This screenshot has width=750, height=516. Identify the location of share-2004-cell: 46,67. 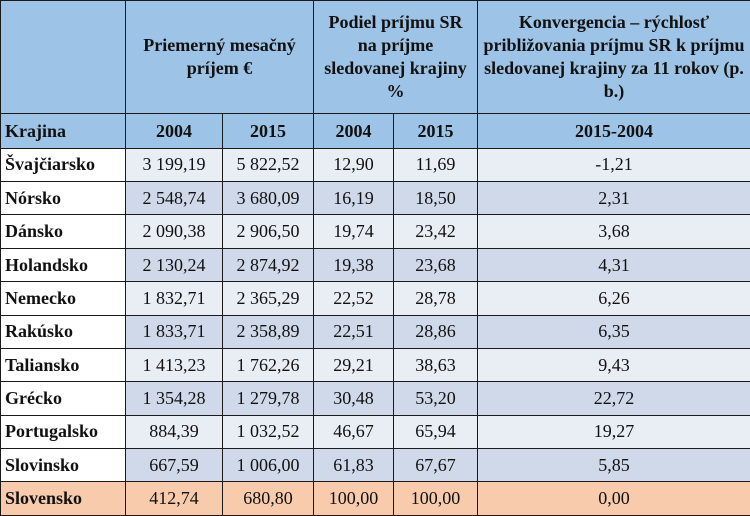
(353, 432).